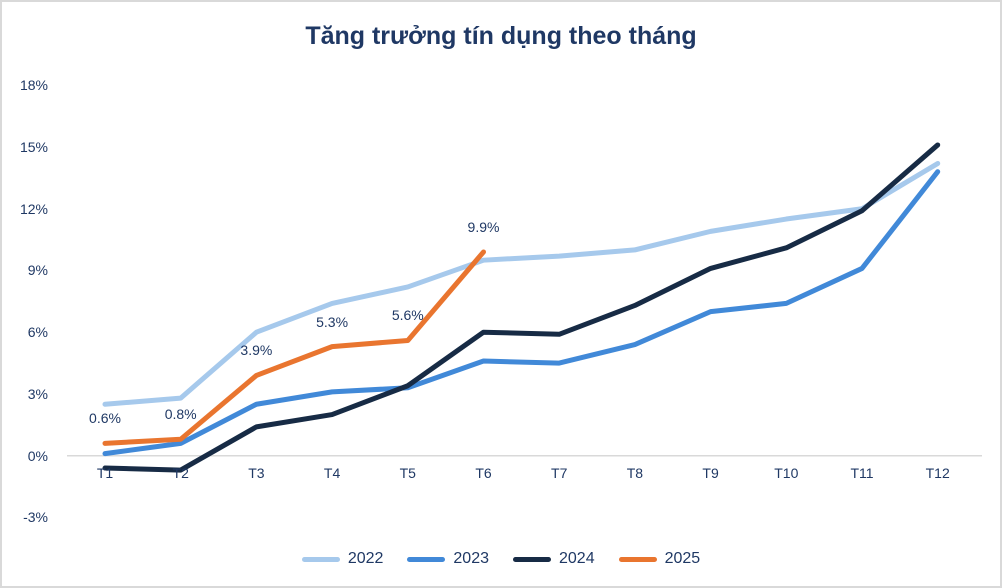 The width and height of the screenshot is (1002, 588). Describe the element at coordinates (448, 559) in the screenshot. I see `legend-item-2023: 2023` at that location.